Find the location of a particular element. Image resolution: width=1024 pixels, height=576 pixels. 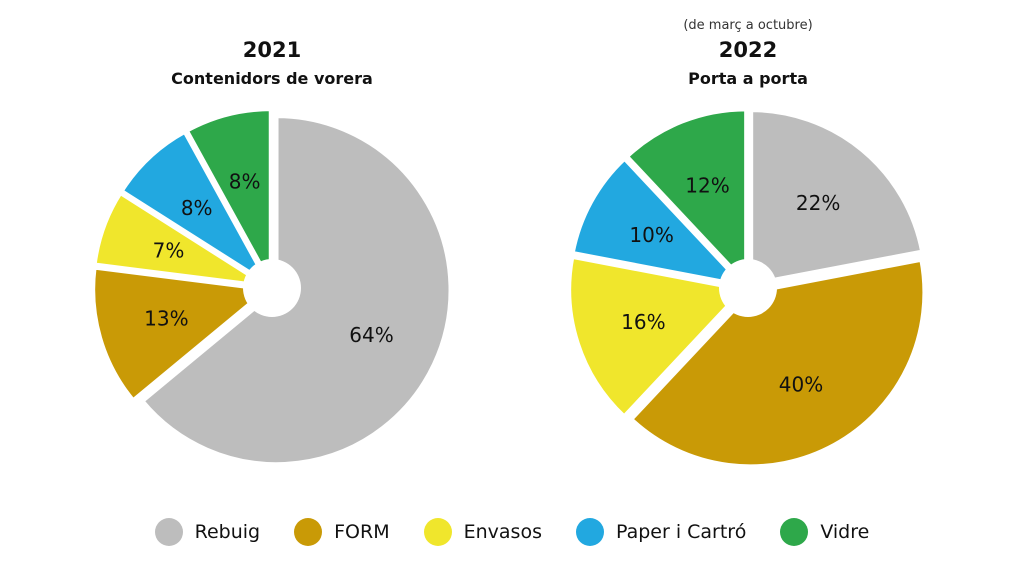

legend-label: Envasos is located at coordinates (502, 532).